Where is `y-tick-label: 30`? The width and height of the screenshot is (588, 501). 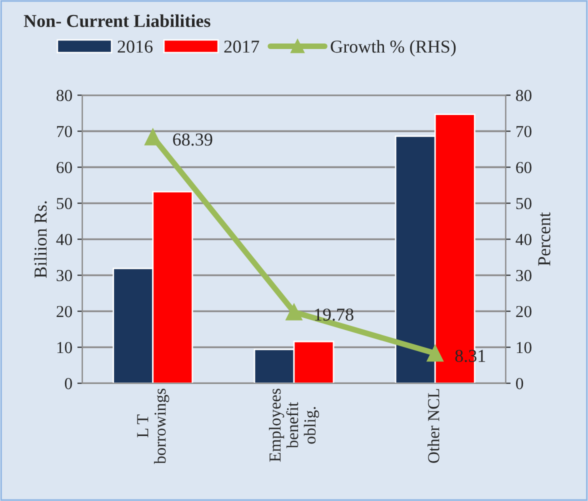
y-tick-label: 30 is located at coordinates (64, 276).